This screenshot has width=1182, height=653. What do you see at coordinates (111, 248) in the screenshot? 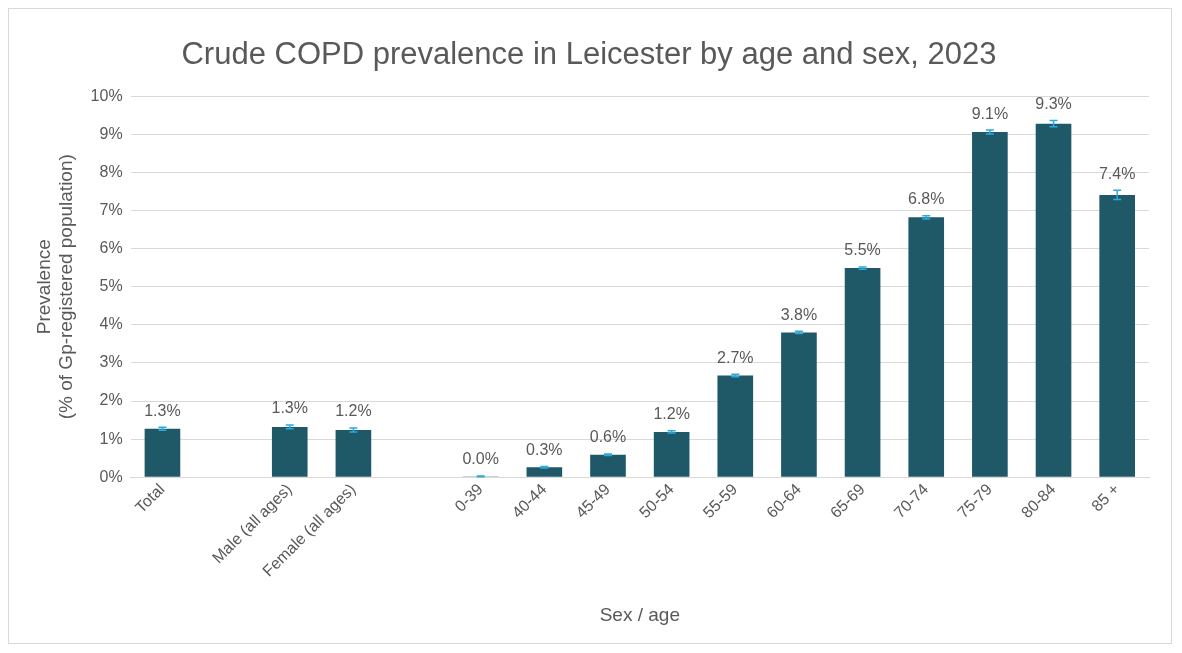
I see `y-tick-label: 6%` at bounding box center [111, 248].